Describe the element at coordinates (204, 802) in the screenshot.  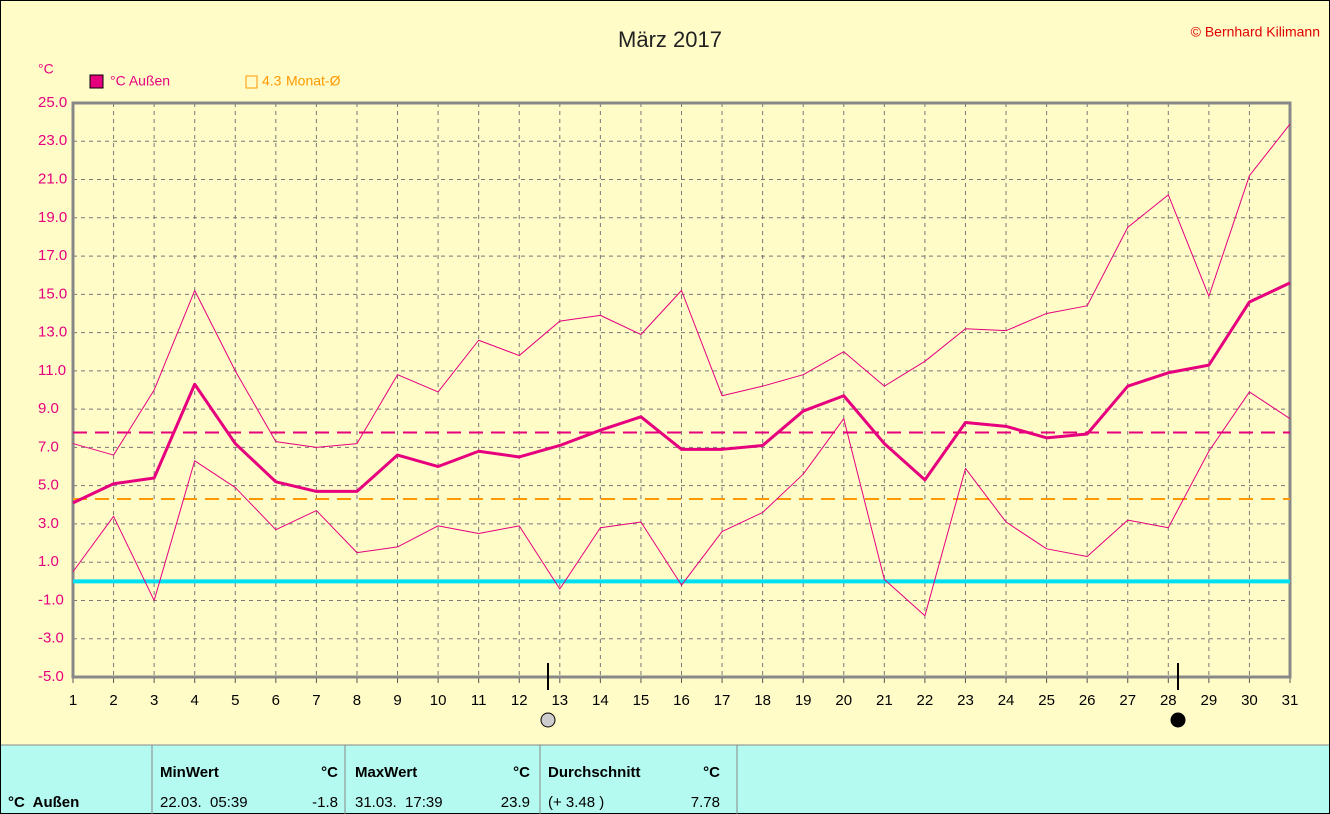
I see `table-cell: 22.03. 05:39` at that location.